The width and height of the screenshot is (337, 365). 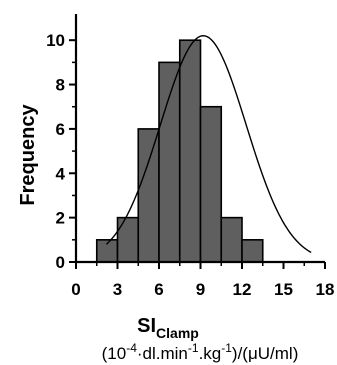 I want to click on x-unit-sup: -4, so click(x=131, y=348).